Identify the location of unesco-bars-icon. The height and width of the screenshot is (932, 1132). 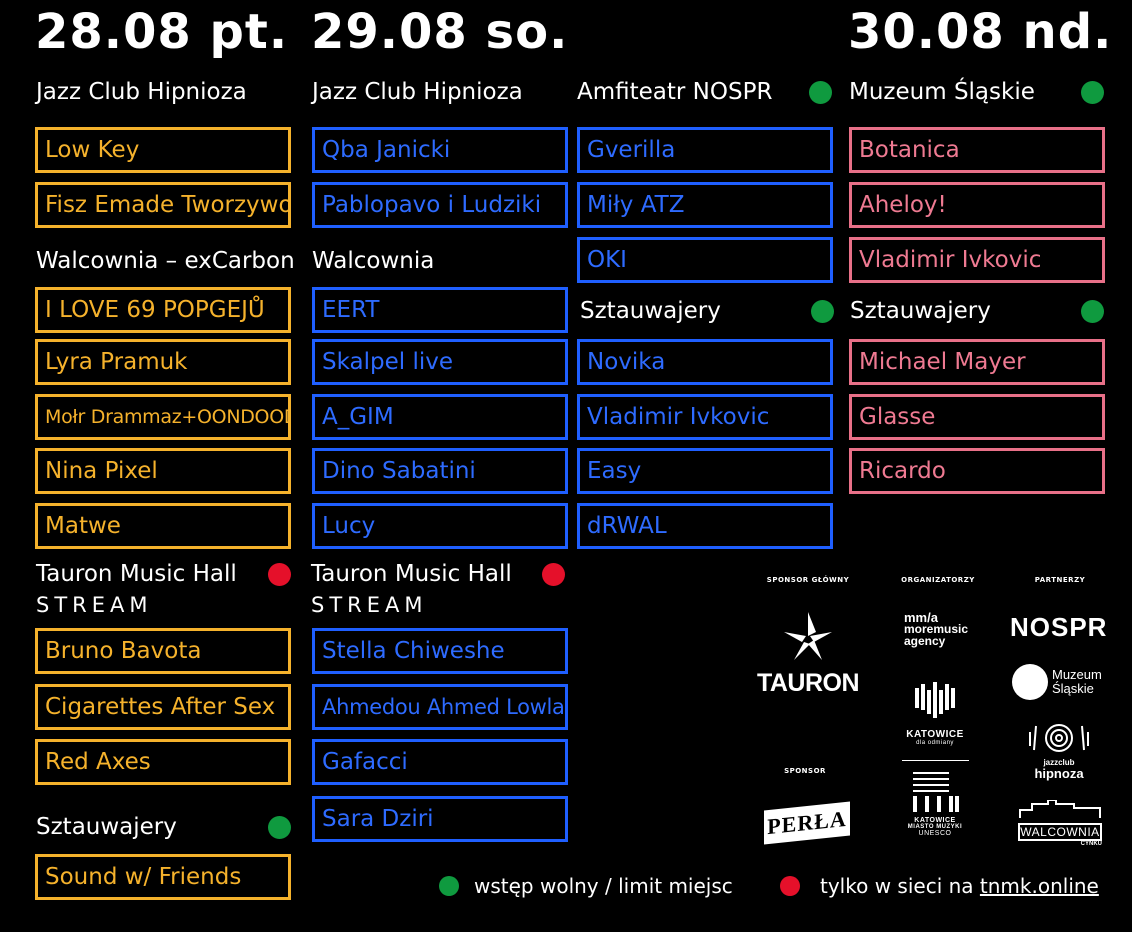
(936, 792).